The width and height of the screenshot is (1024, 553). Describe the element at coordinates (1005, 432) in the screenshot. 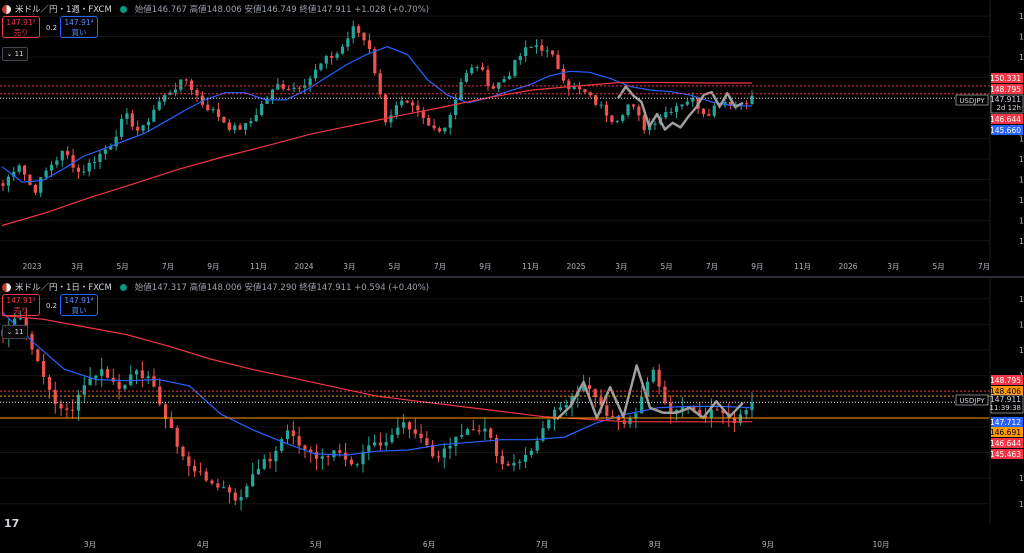

I see `level-label-text: 146.691` at that location.